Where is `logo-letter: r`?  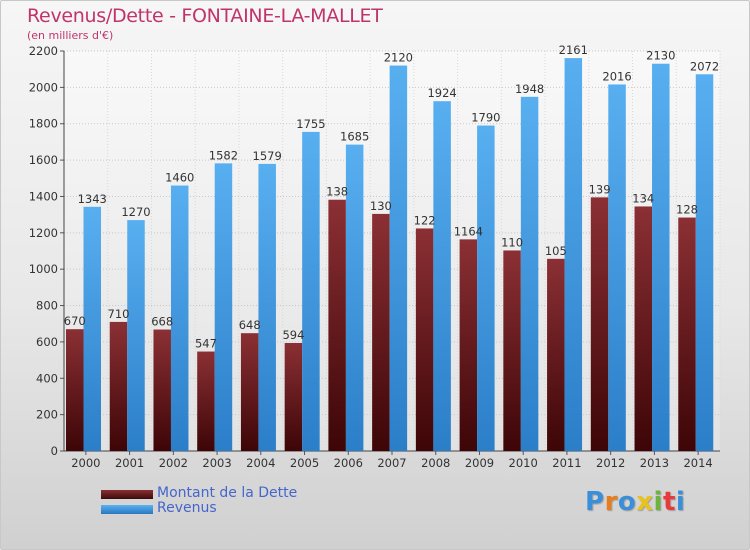
logo-letter: r is located at coordinates (611, 502).